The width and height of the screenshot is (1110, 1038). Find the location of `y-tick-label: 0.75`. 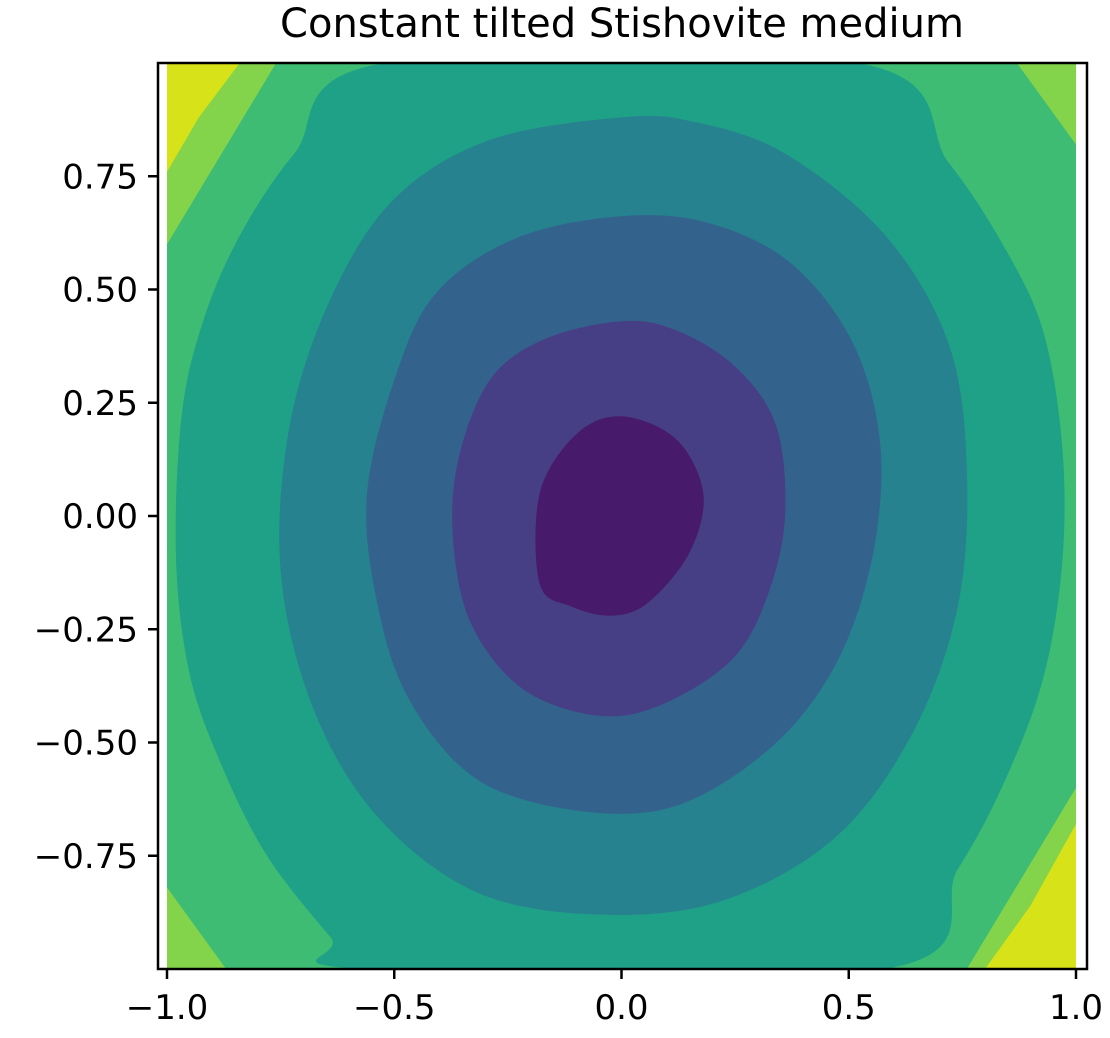

y-tick-label: 0.75 is located at coordinates (100, 177).